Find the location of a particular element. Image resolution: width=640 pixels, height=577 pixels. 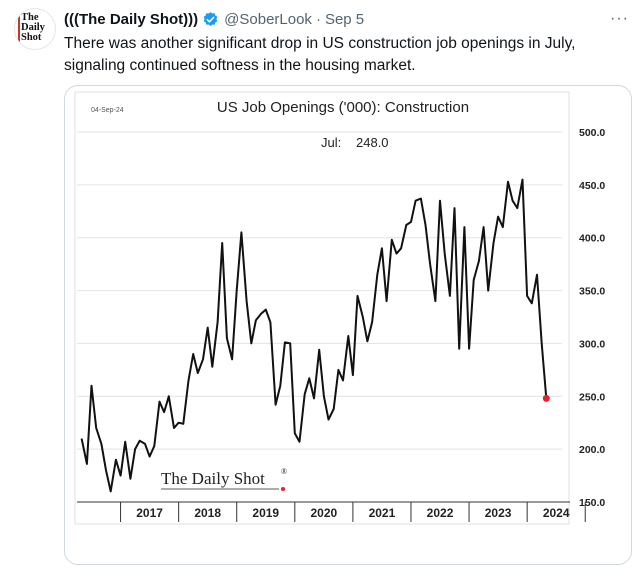

y-tick-label: 300.0 is located at coordinates (592, 344).